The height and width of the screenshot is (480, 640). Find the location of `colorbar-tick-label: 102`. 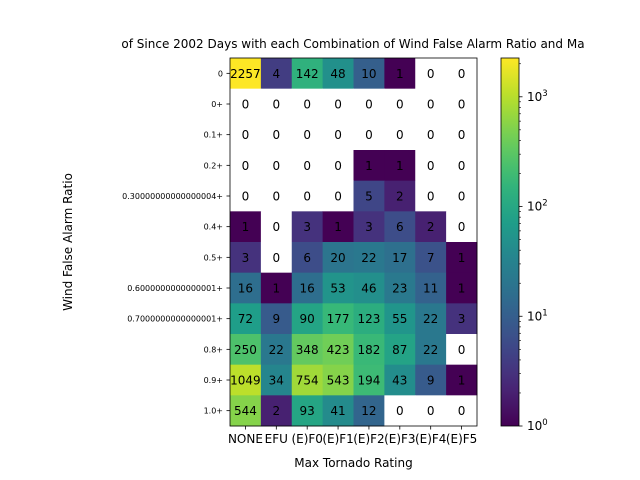

colorbar-tick-label: 102 is located at coordinates (537, 206).